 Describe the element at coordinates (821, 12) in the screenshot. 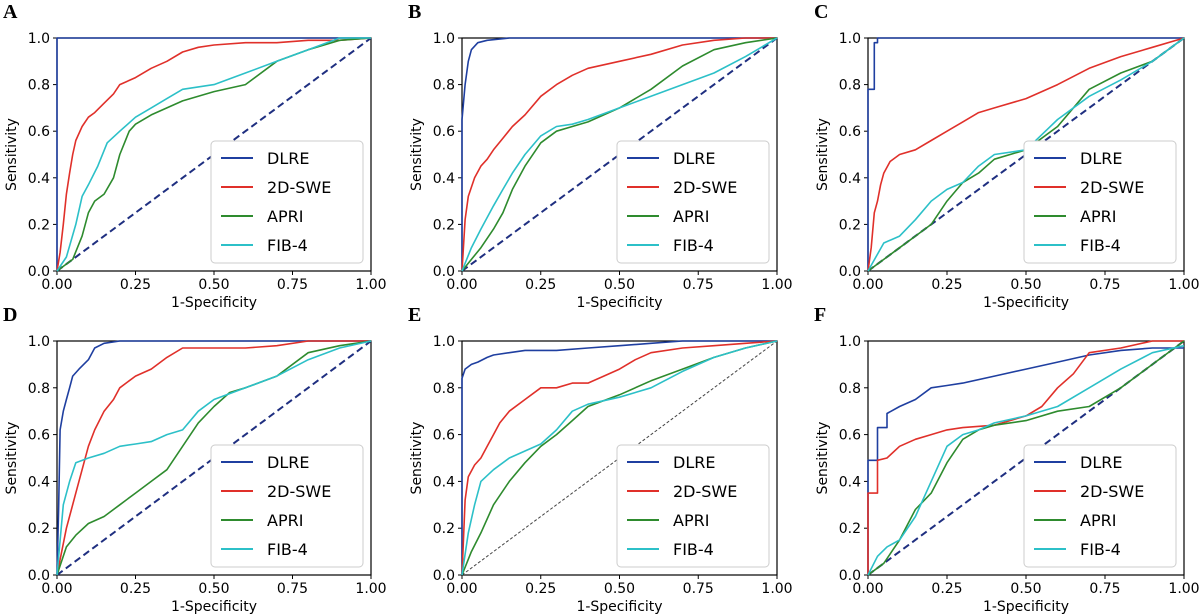

I see `panel-letter: C` at that location.